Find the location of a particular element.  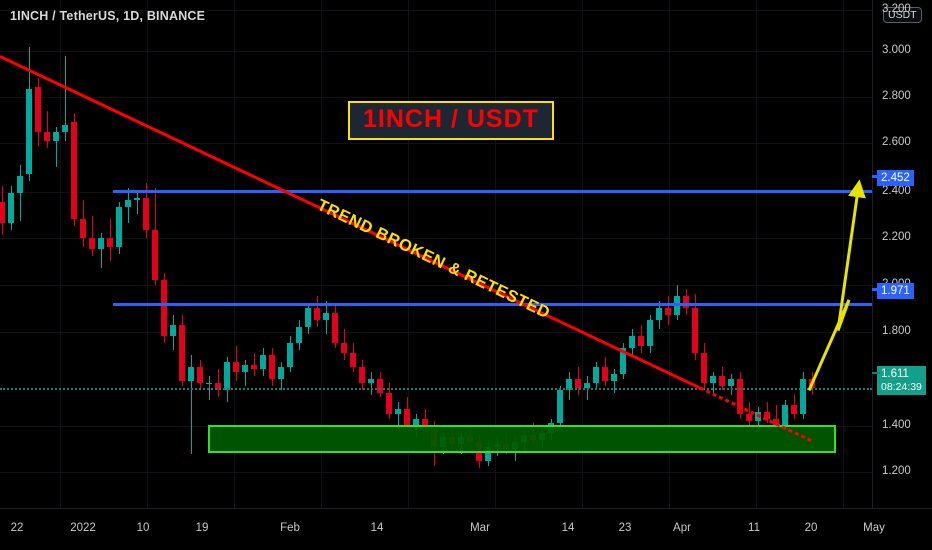

badge-value: 1.971 is located at coordinates (895, 291).